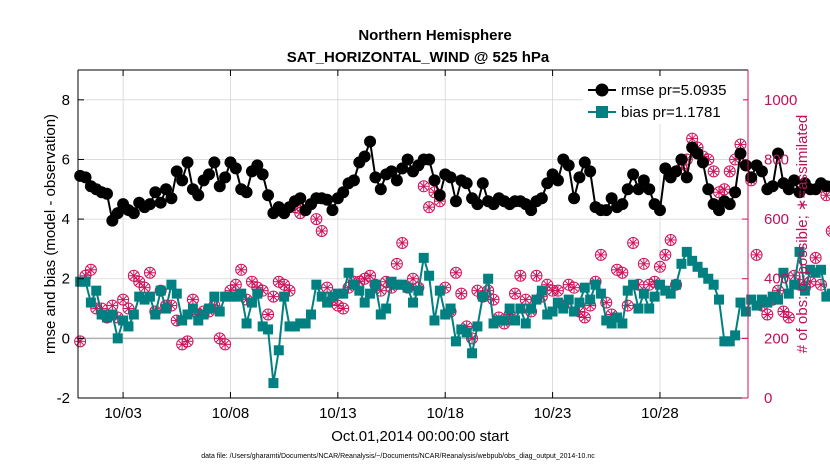 The width and height of the screenshot is (830, 470). What do you see at coordinates (663, 100) in the screenshot?
I see `legend-box` at bounding box center [663, 100].